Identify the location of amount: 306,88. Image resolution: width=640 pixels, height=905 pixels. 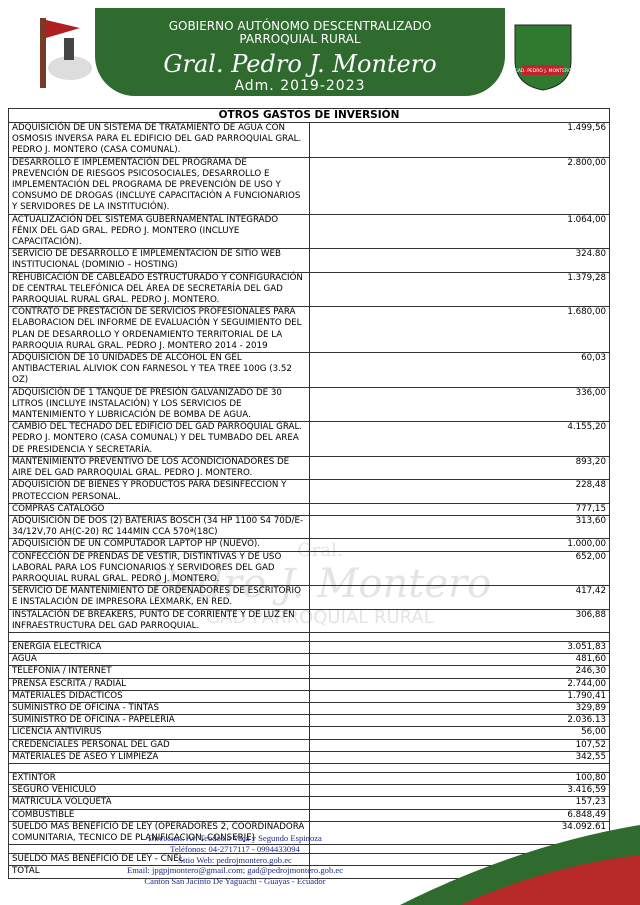
(459, 620).